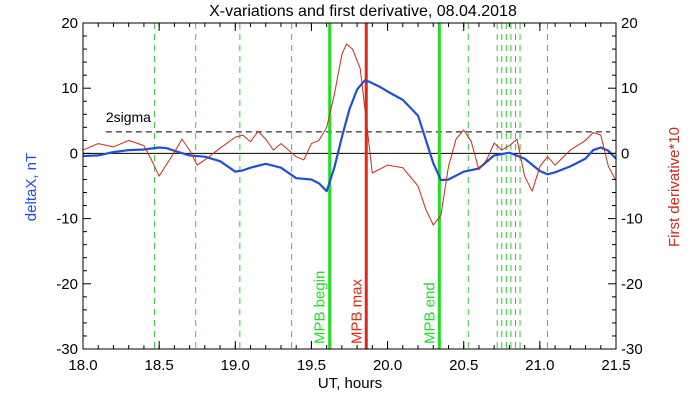  I want to click on x-tick-label-6: 21.0, so click(539, 365).